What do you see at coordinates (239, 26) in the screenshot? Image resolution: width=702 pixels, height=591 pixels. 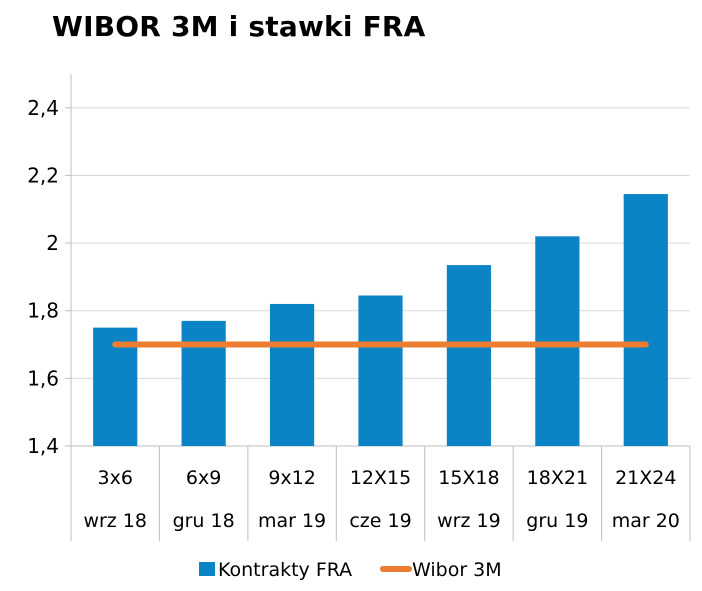 I see `chart-title: WIBOR 3M i stawki FRA` at bounding box center [239, 26].